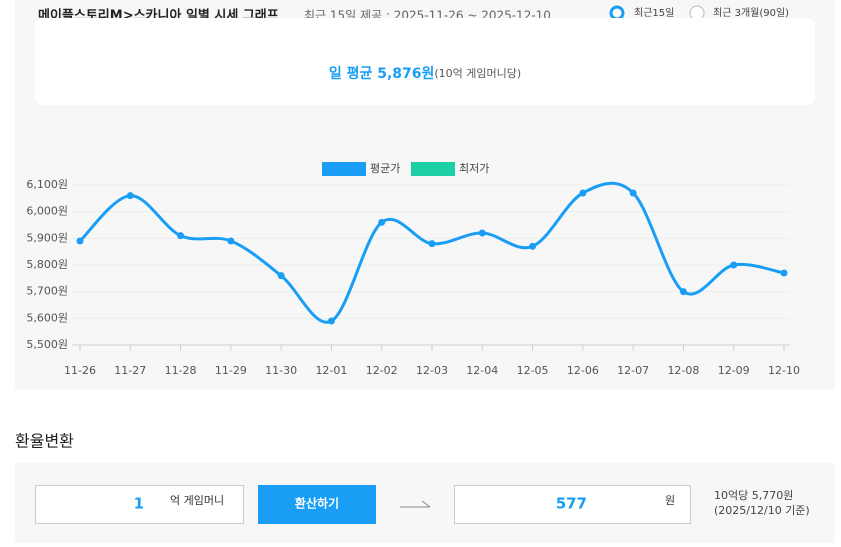 Image resolution: width=841 pixels, height=547 pixels. What do you see at coordinates (583, 370) in the screenshot?
I see `x-tick-label: 12-06` at bounding box center [583, 370].